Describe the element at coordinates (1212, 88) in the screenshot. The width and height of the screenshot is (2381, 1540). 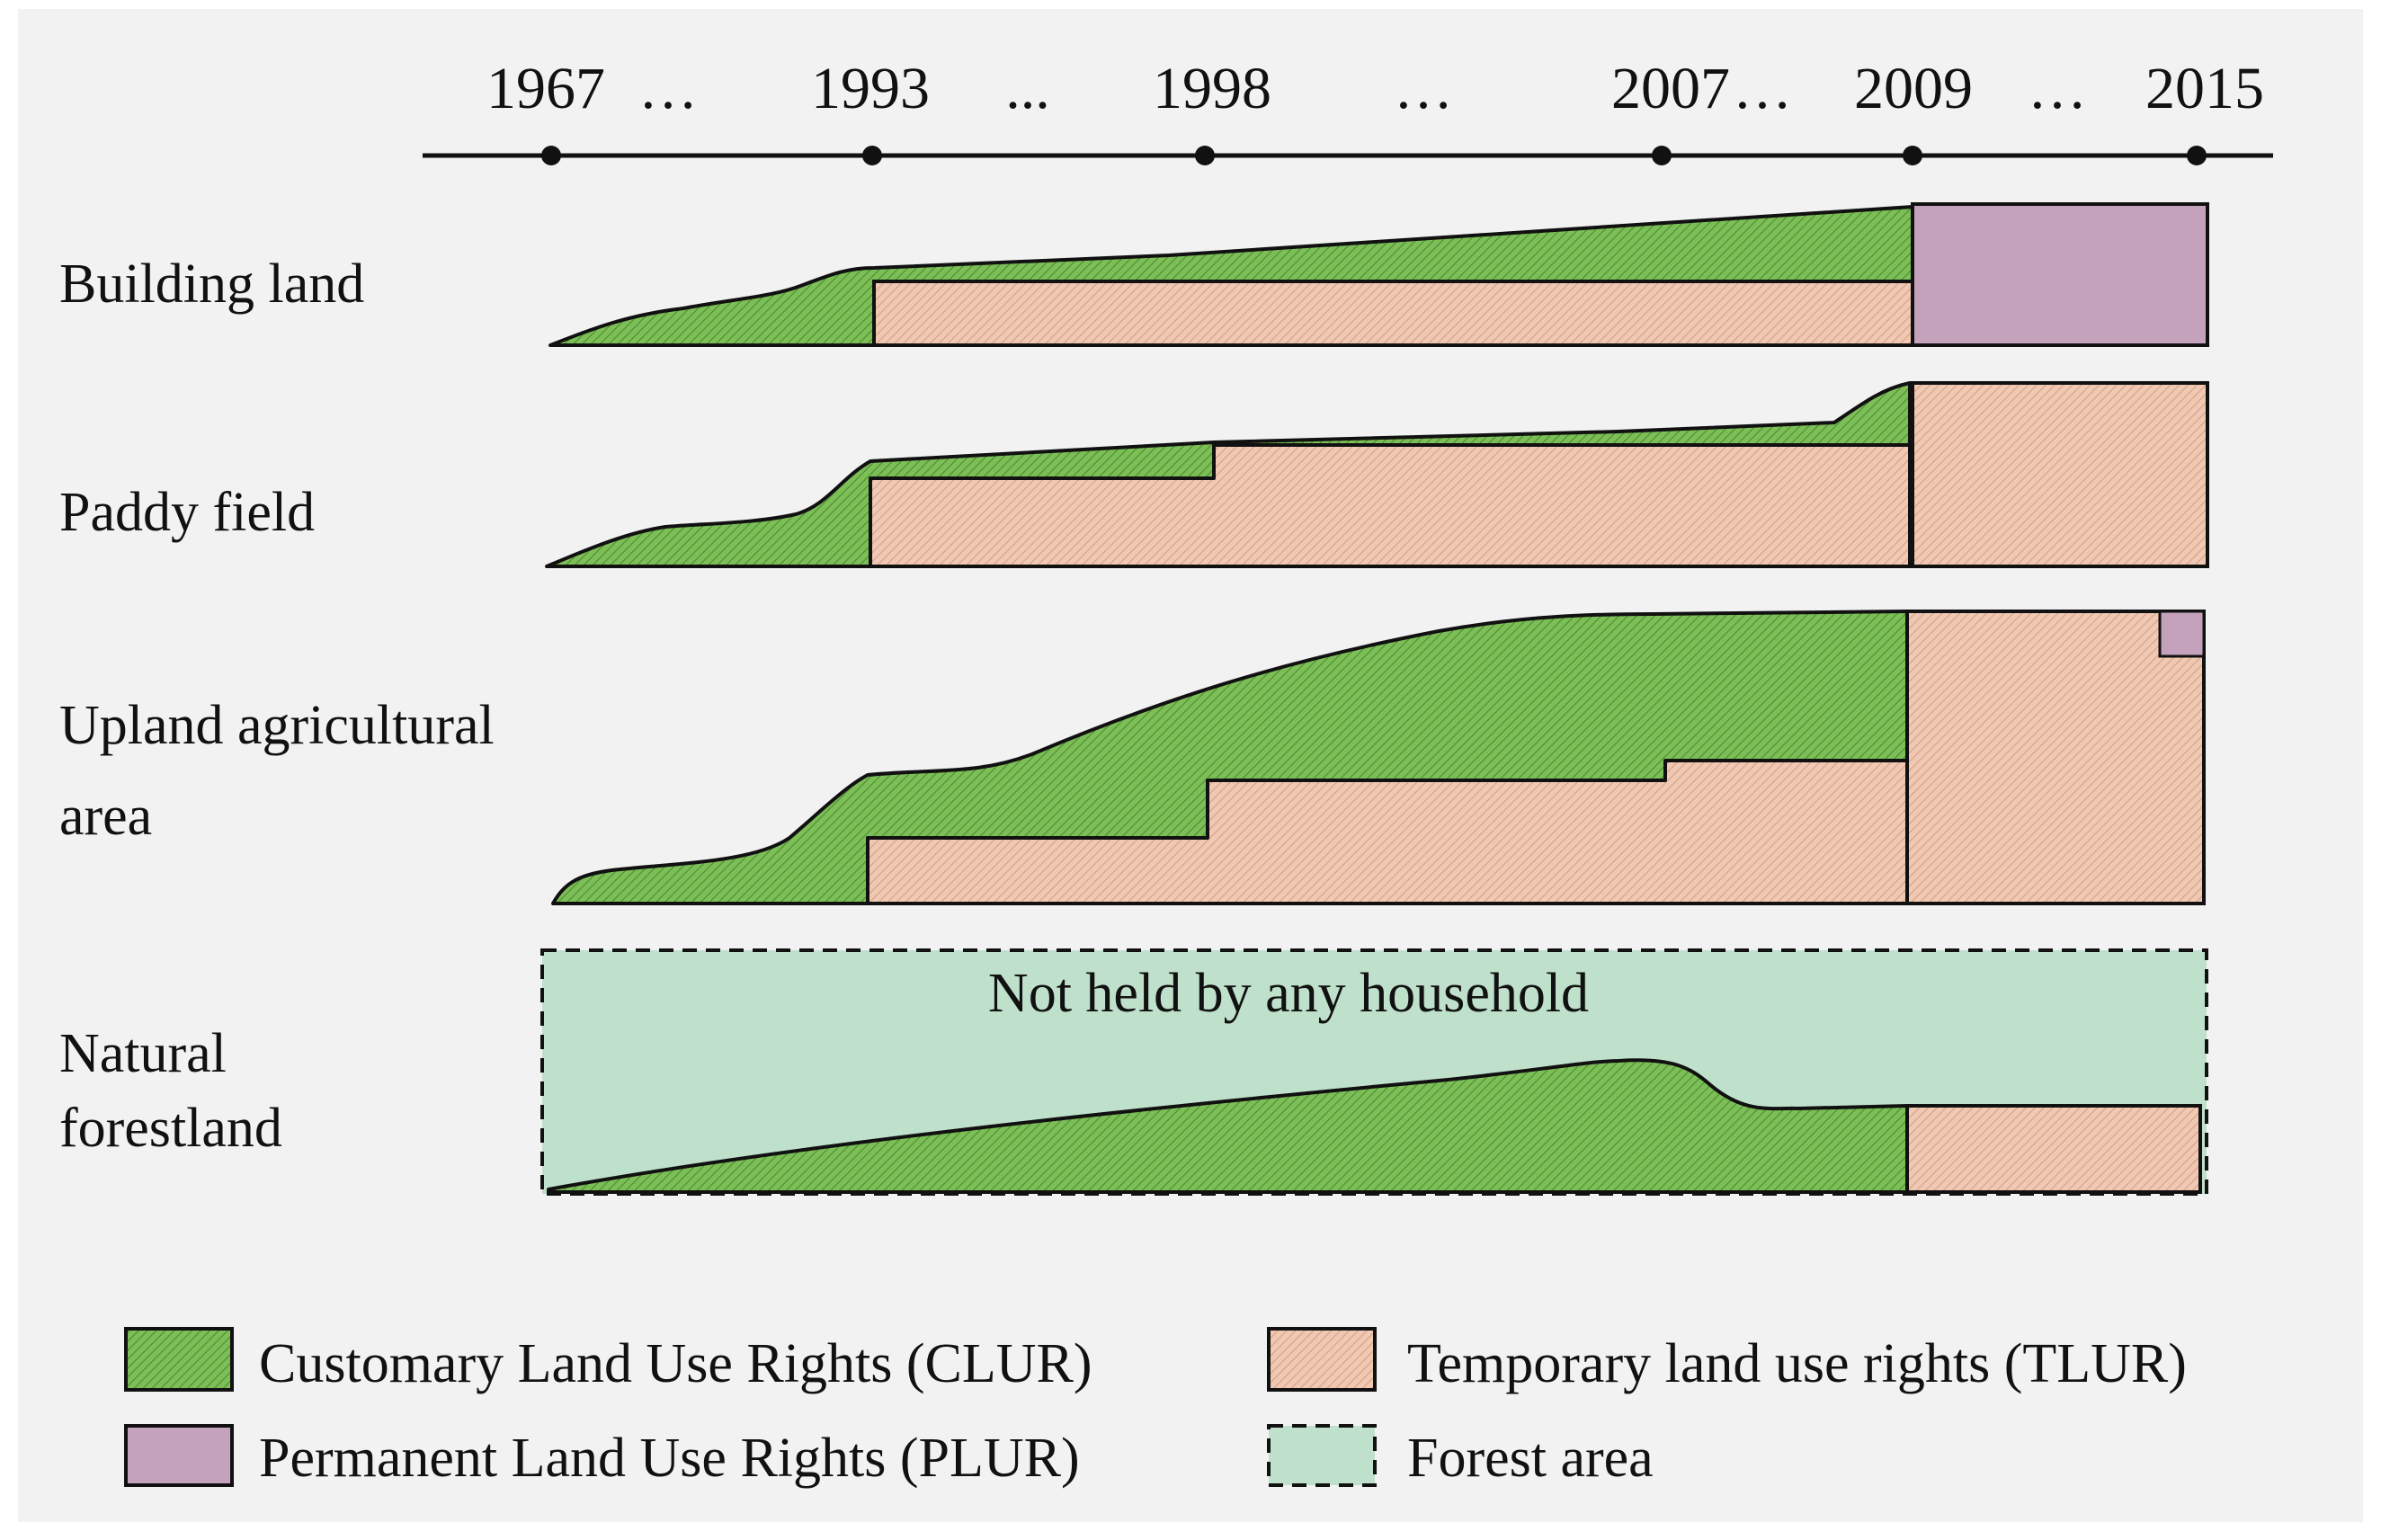
I see `timeline-label-1998: 1998` at that location.